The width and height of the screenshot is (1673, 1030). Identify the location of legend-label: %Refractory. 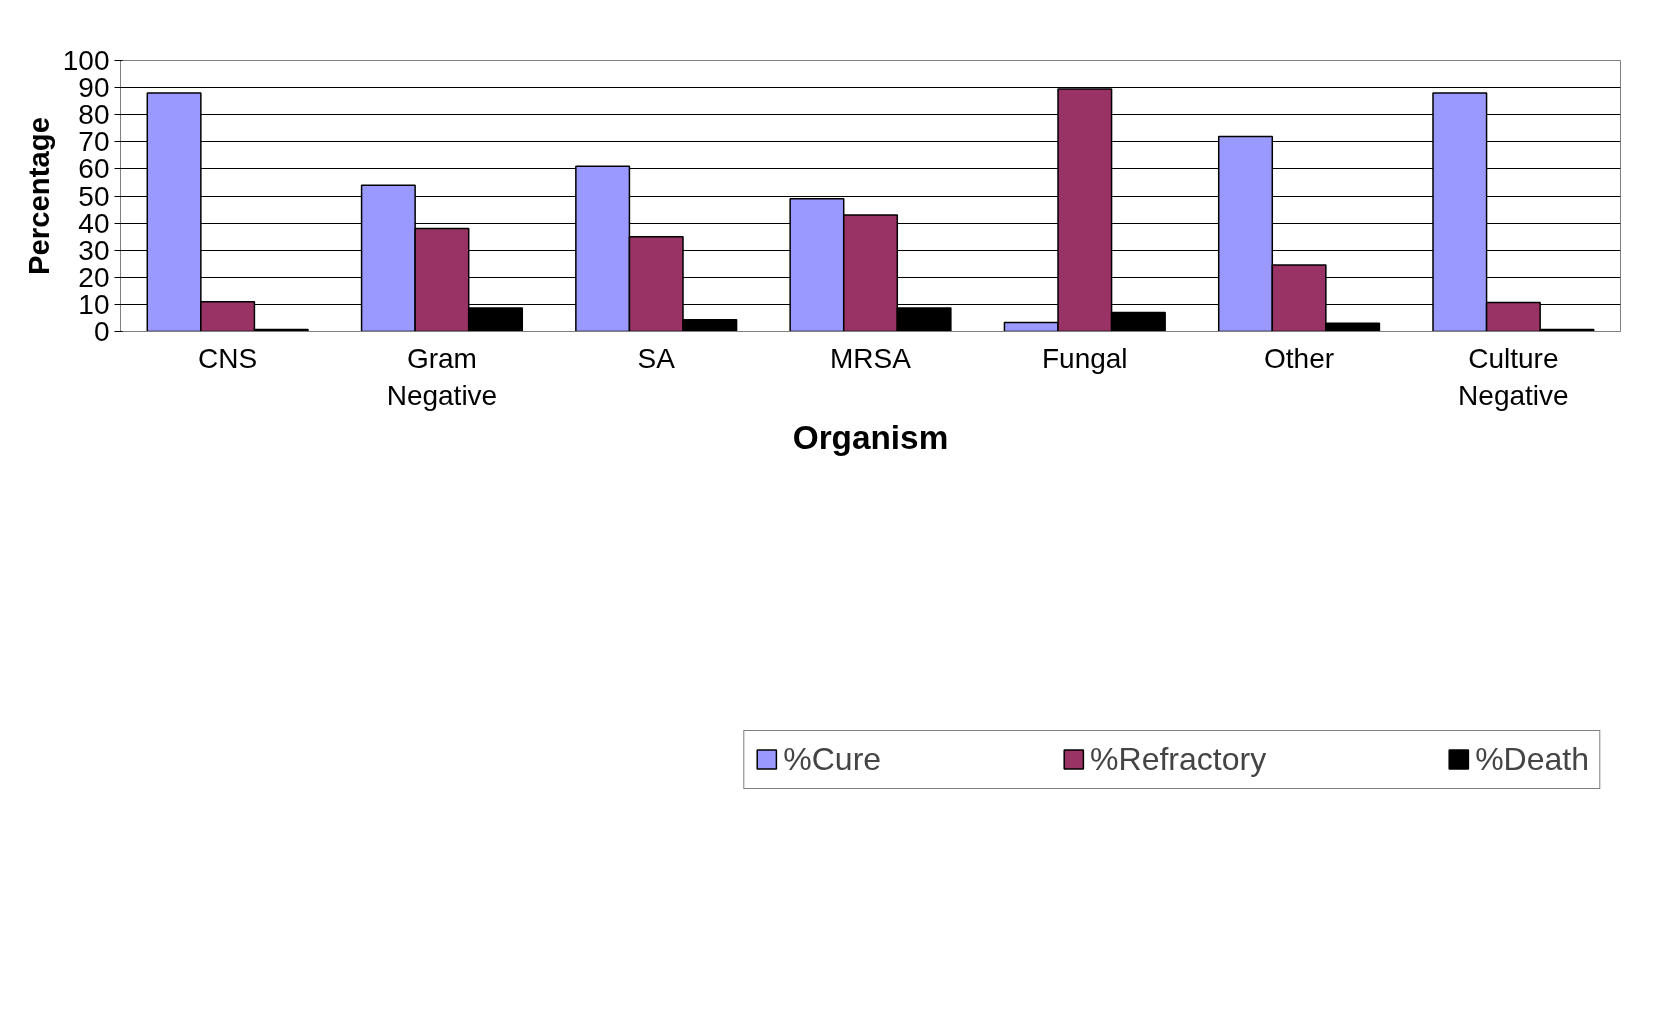
(1178, 759).